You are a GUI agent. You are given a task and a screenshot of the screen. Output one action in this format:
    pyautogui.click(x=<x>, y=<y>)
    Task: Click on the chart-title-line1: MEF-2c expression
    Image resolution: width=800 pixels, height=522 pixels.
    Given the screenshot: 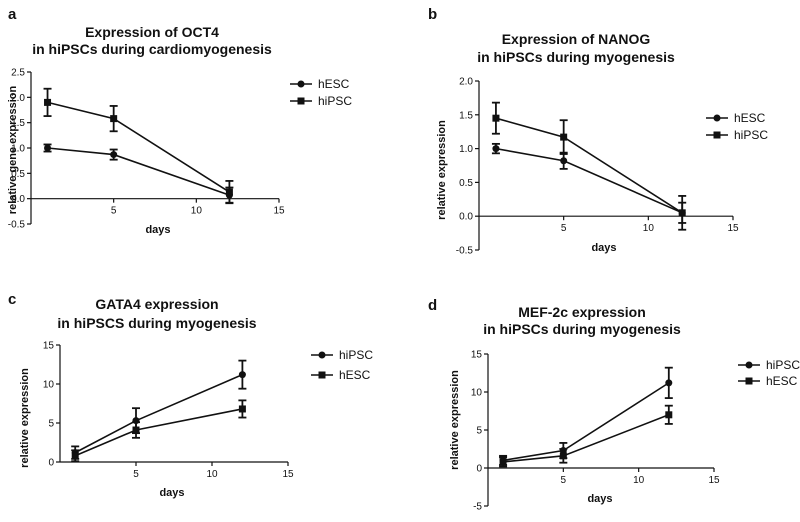 What is the action you would take?
    pyautogui.click(x=582, y=312)
    